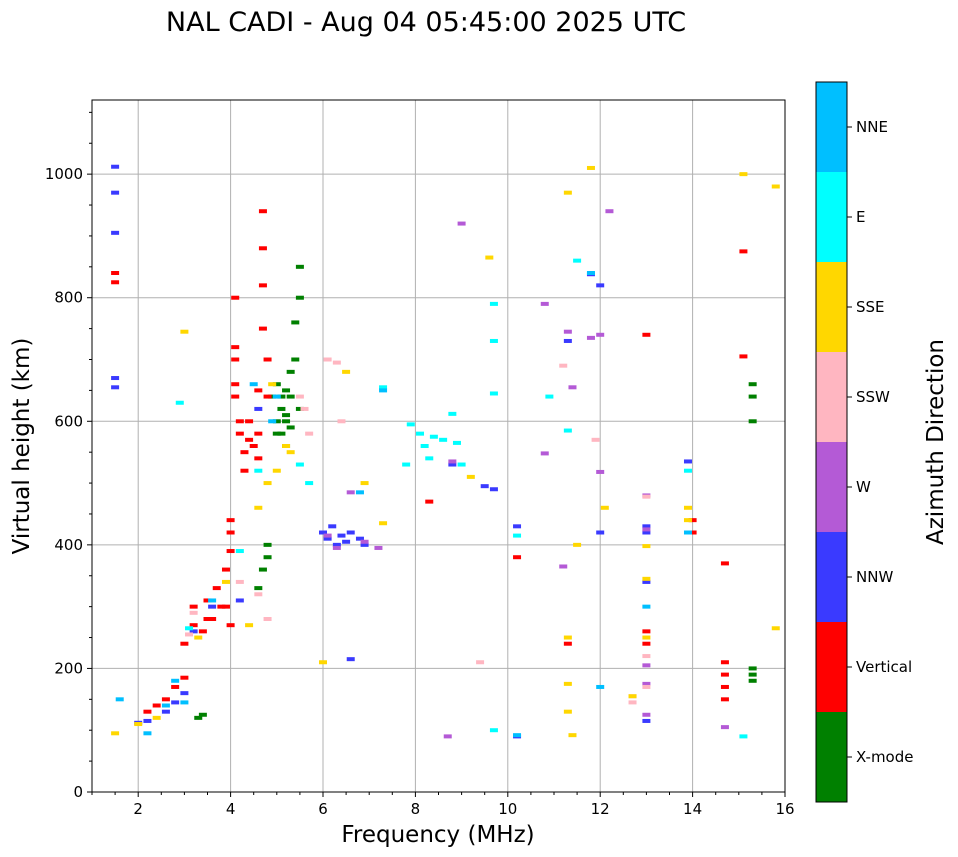 This screenshot has height=857, width=958. I want to click on y-tick-label: 0, so click(78, 792).